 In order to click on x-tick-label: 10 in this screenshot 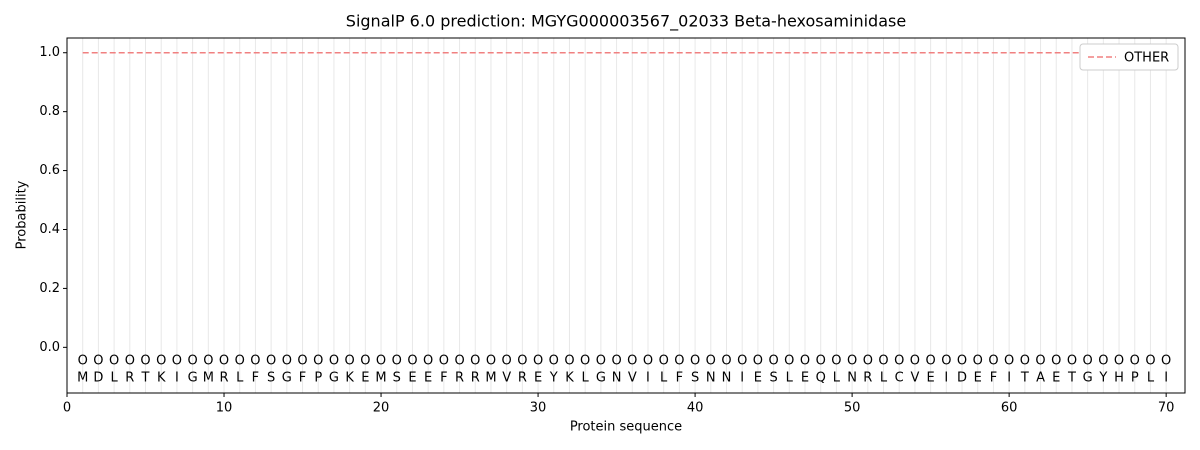, I will do `click(224, 408)`.